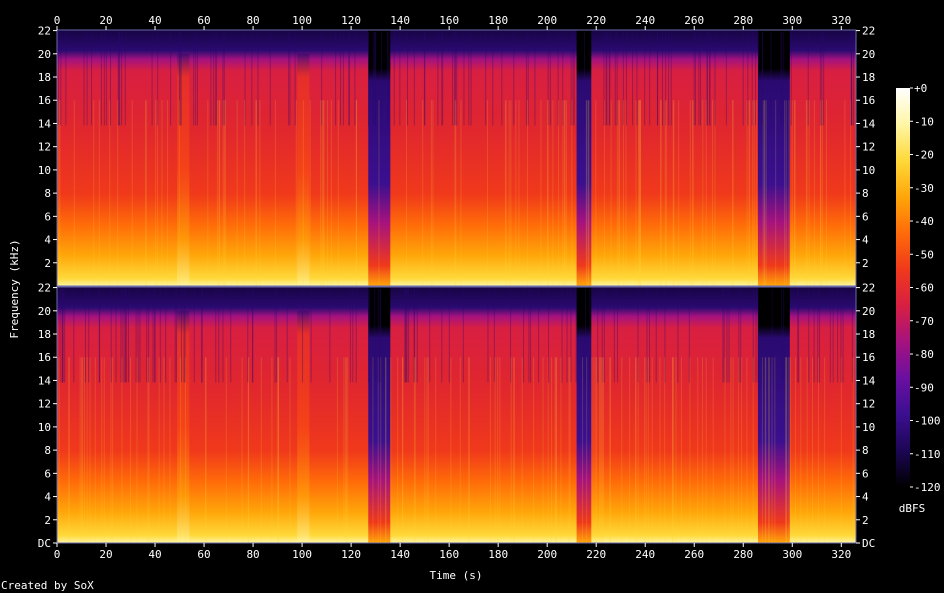 Image resolution: width=944 pixels, height=593 pixels. What do you see at coordinates (912, 508) in the screenshot?
I see `colorbar-label: dBFS` at bounding box center [912, 508].